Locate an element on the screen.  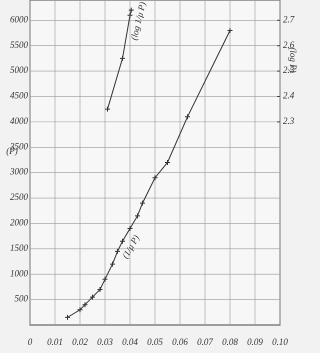
y-tick-label: 2000 is located at coordinates (19, 223).